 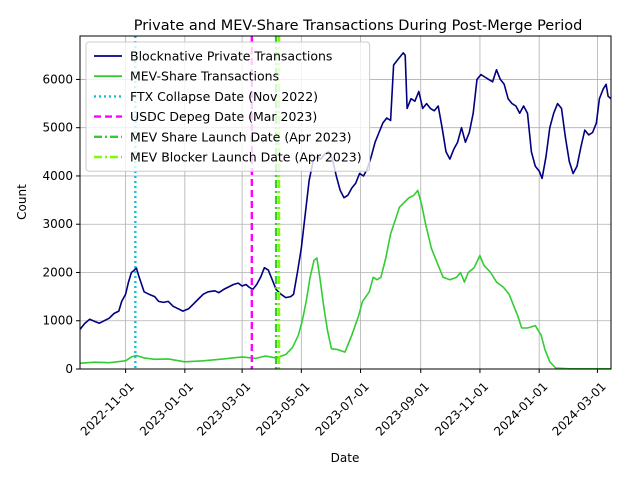 I want to click on legend-label: MEV Blocker Launch Date (Apr 2023), so click(x=246, y=157).